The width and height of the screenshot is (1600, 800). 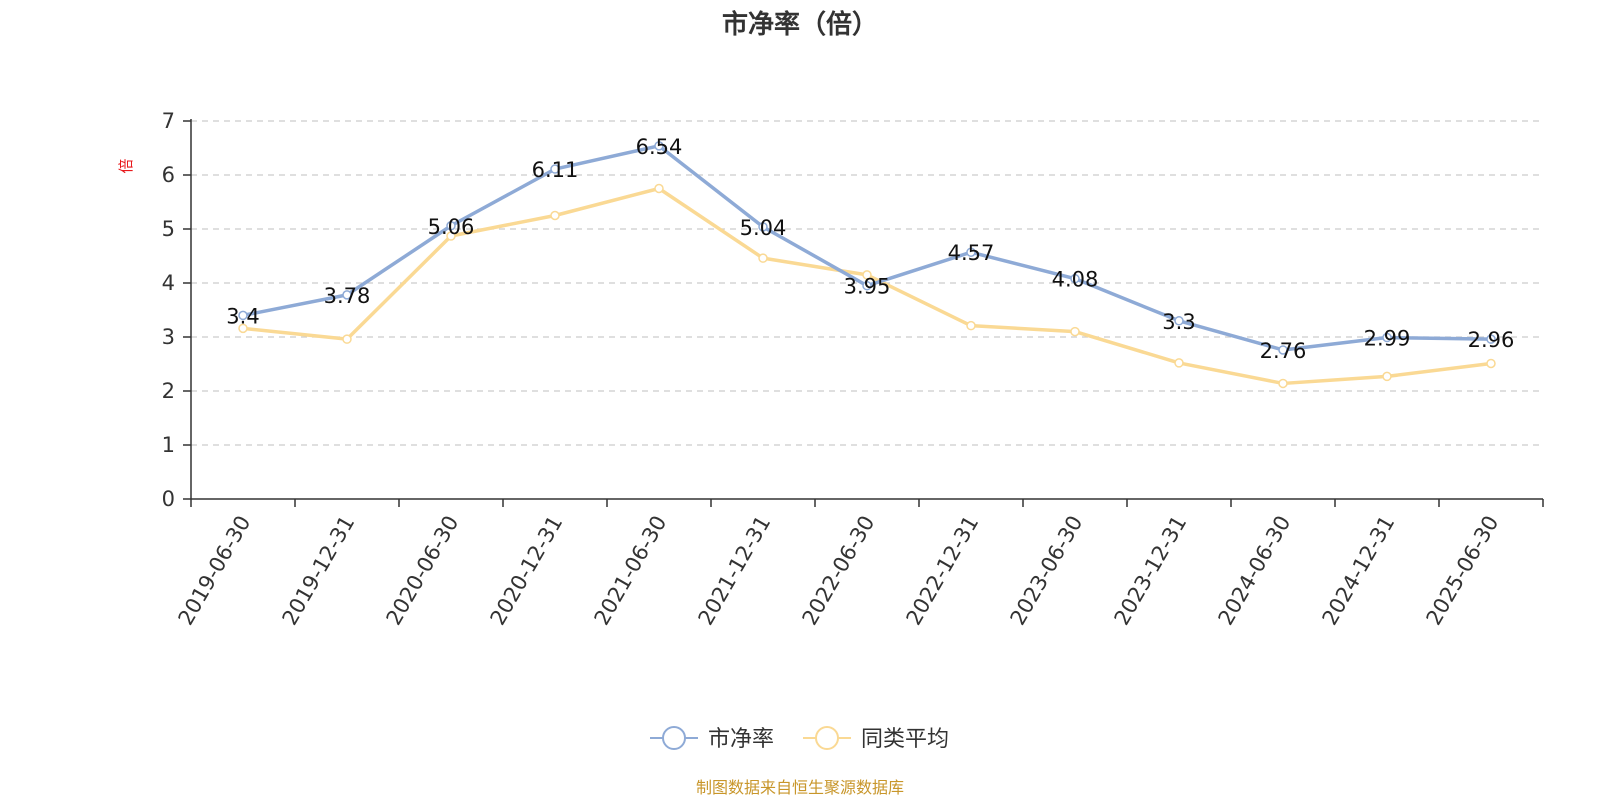 I want to click on data-label: 3.78, so click(x=347, y=296).